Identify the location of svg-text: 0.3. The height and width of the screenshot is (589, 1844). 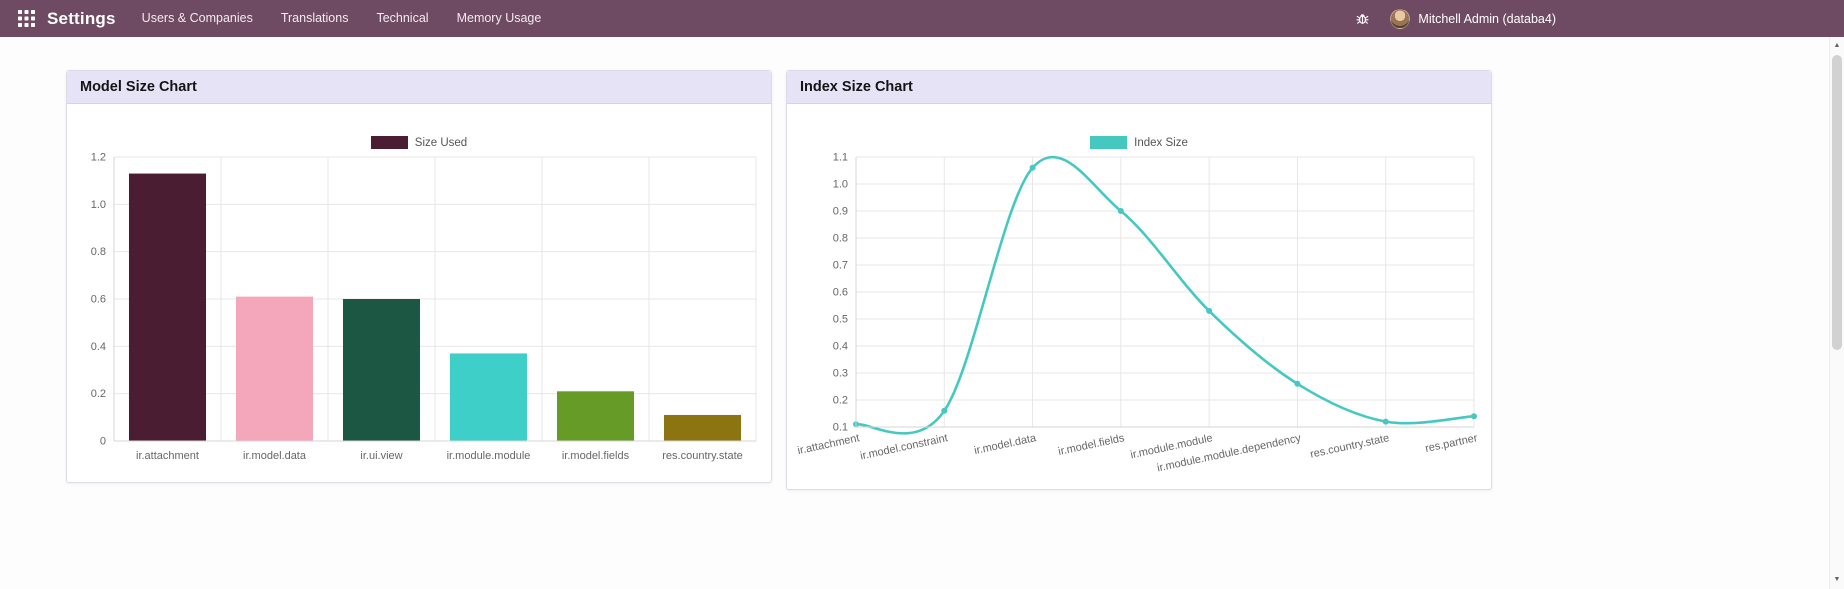
(840, 374).